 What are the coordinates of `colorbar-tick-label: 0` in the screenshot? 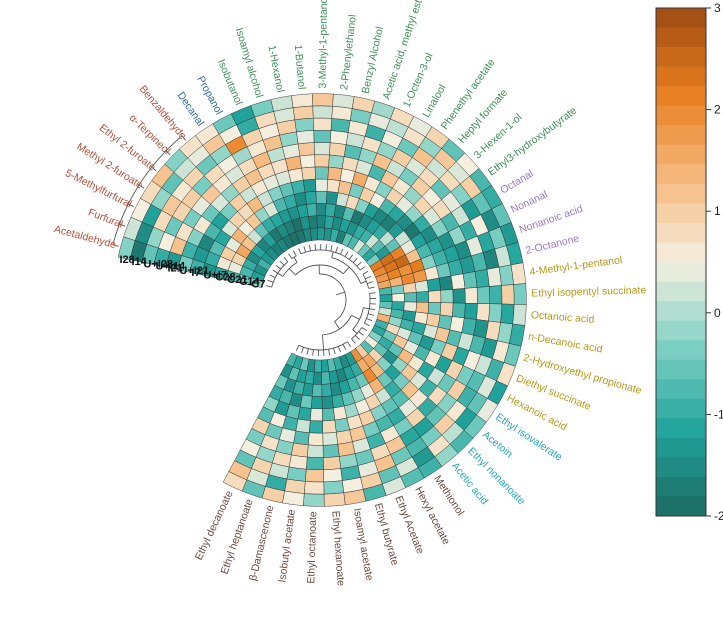 It's located at (717, 313).